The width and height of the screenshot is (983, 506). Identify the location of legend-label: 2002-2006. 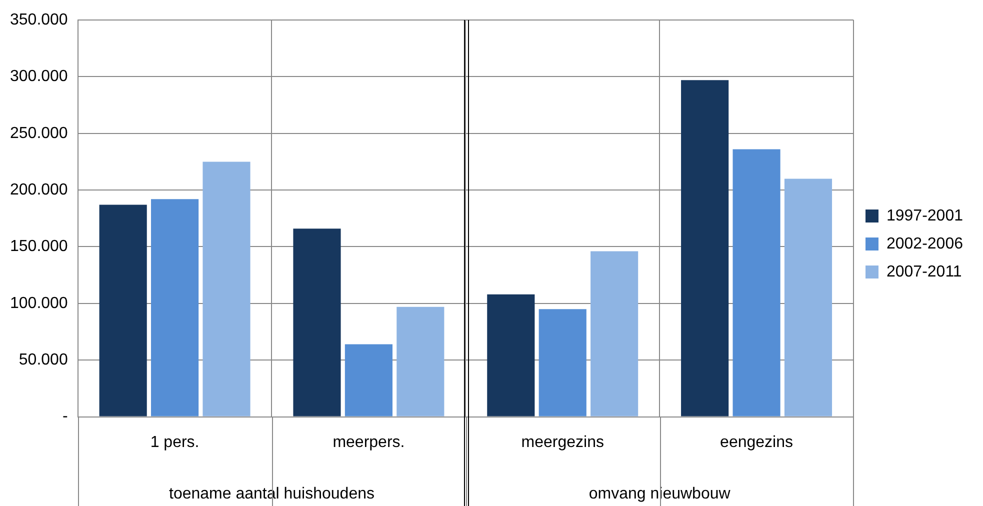
(925, 243).